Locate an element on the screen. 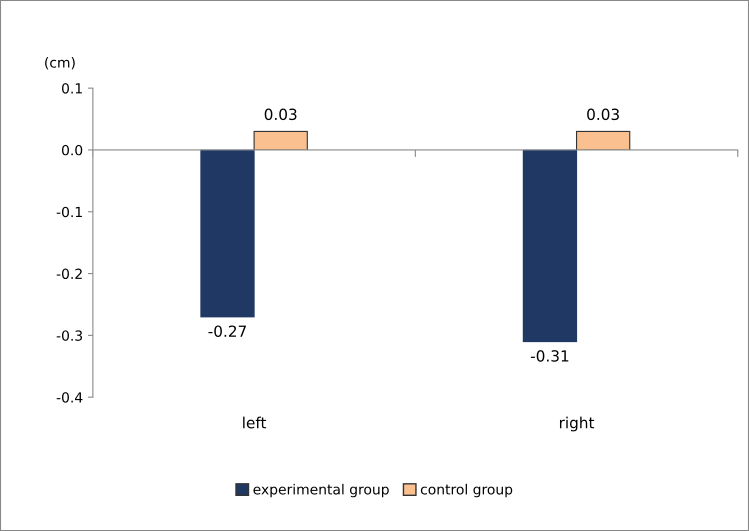  y-tick-label: 0.0 is located at coordinates (72, 150).